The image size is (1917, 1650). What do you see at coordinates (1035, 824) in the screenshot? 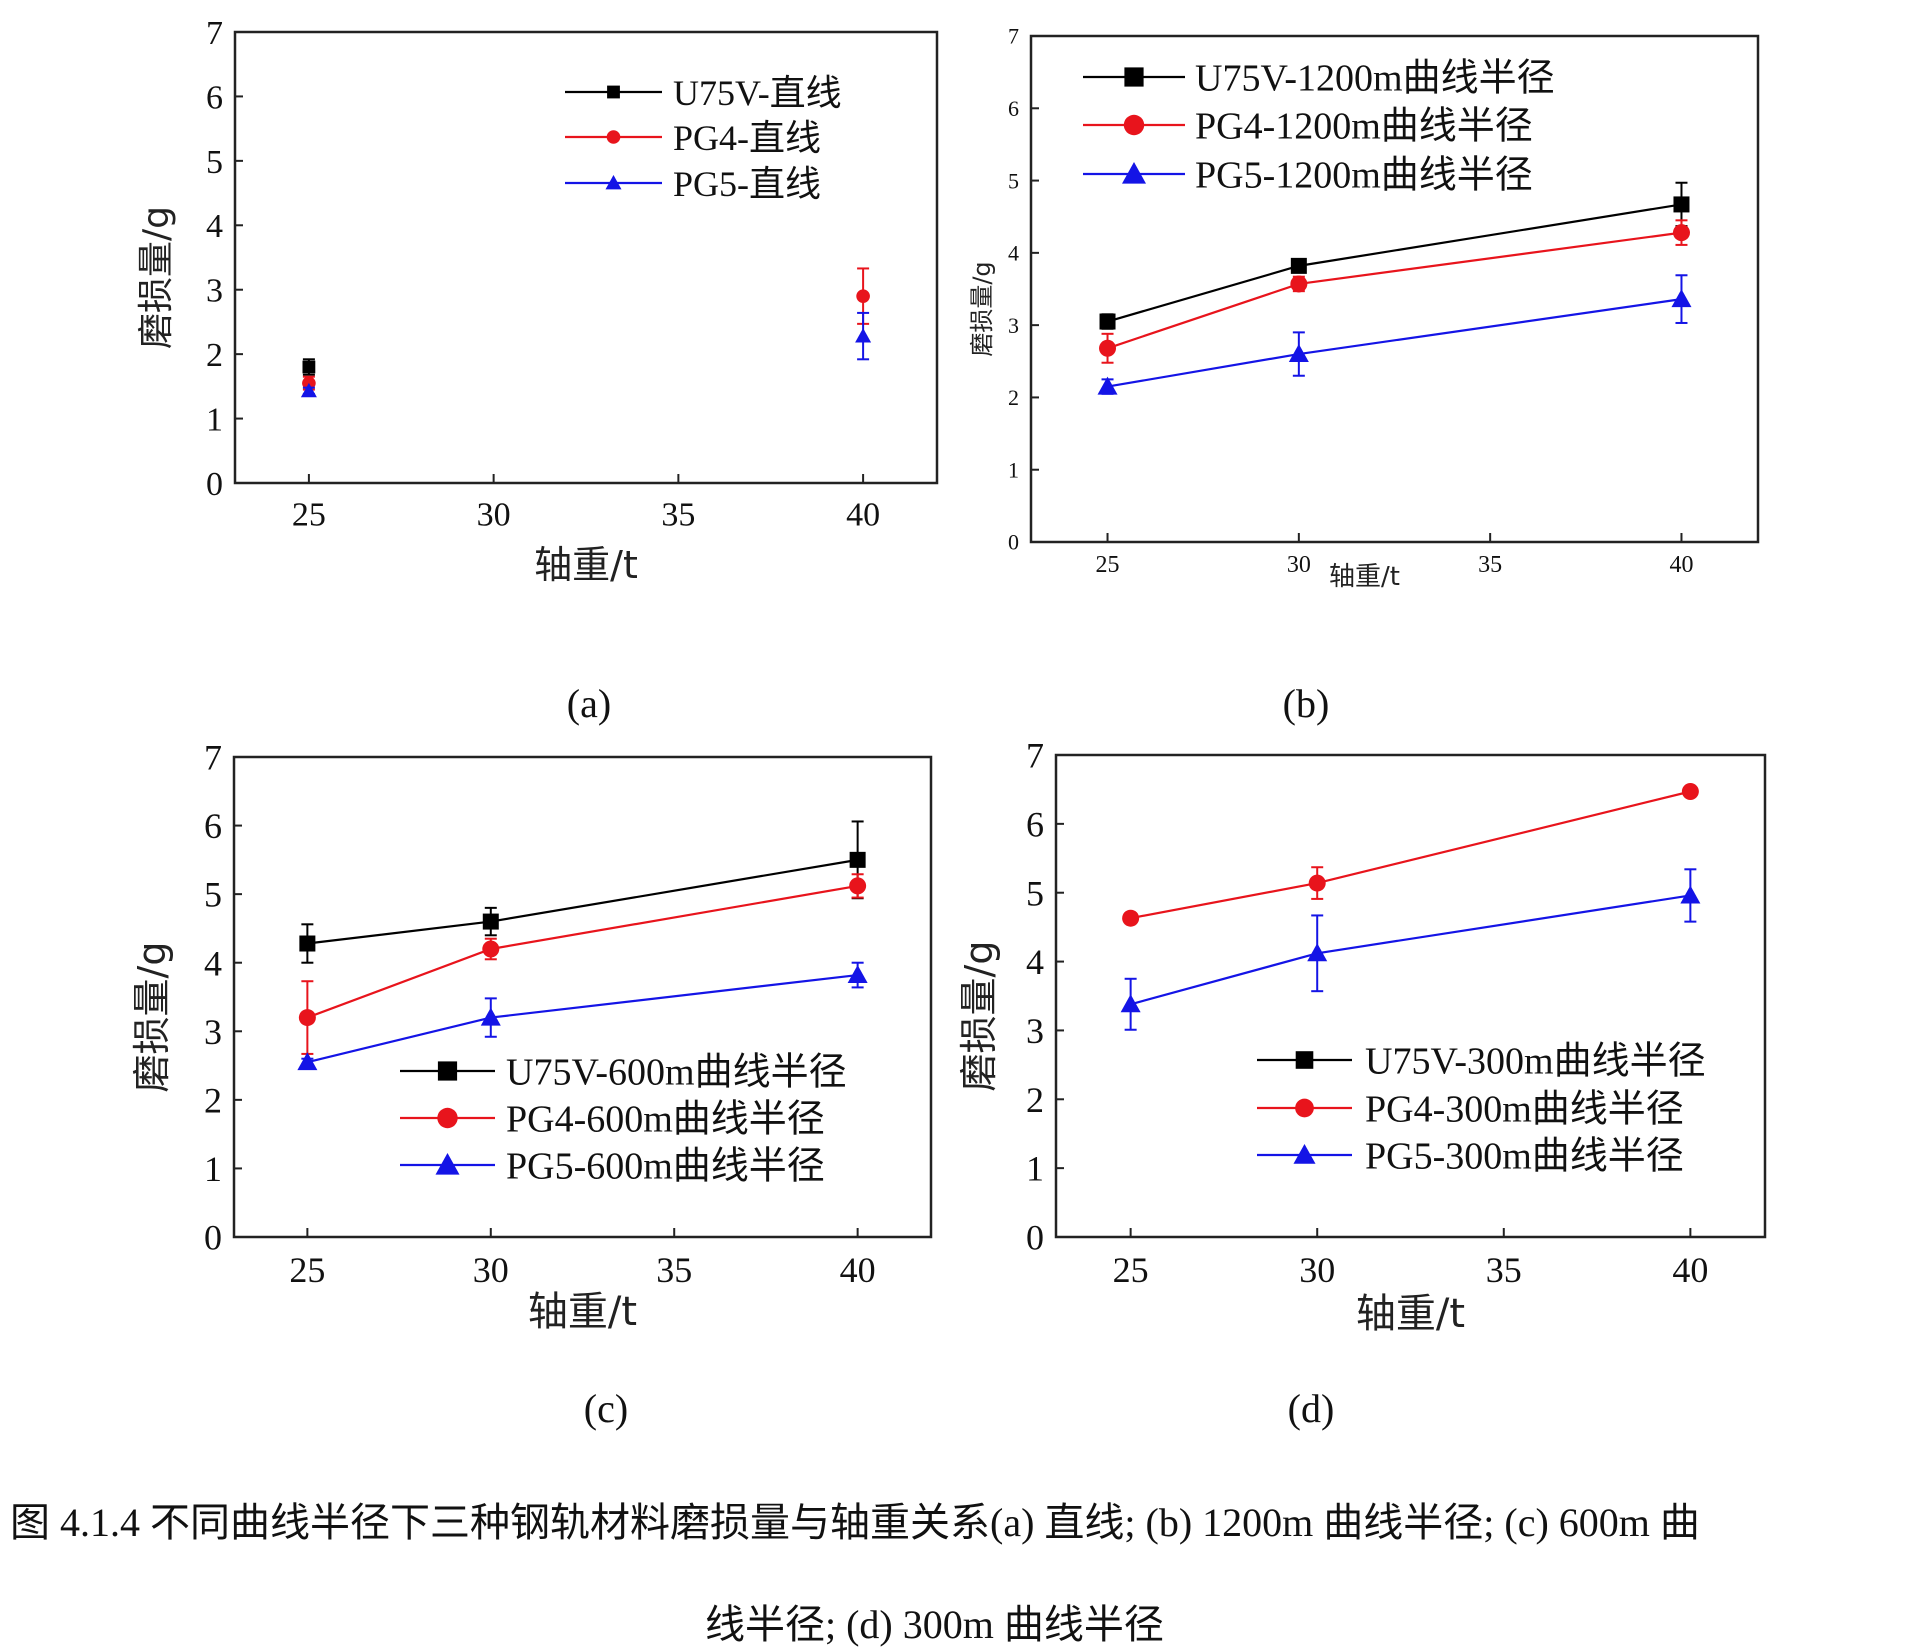
I see `y-tick-label: 6` at bounding box center [1035, 824].